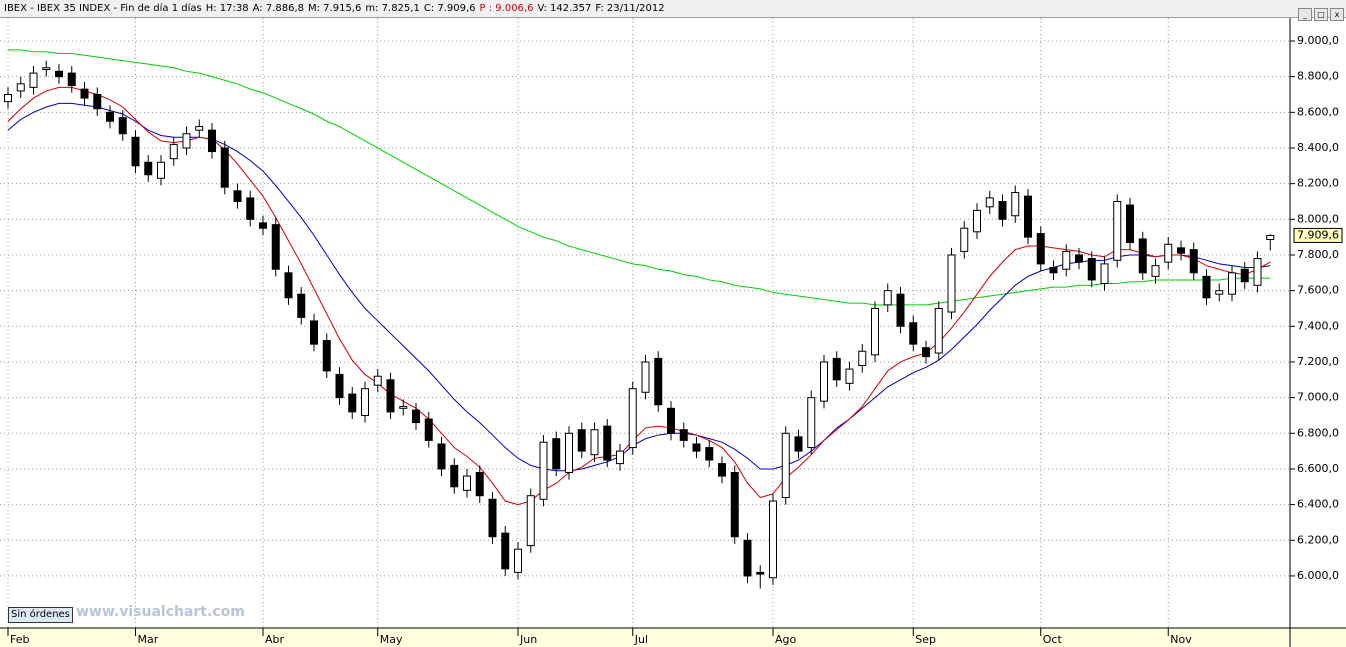 The height and width of the screenshot is (647, 1346). What do you see at coordinates (1318, 397) in the screenshot?
I see `y-tick-label: 7.000,0` at bounding box center [1318, 397].